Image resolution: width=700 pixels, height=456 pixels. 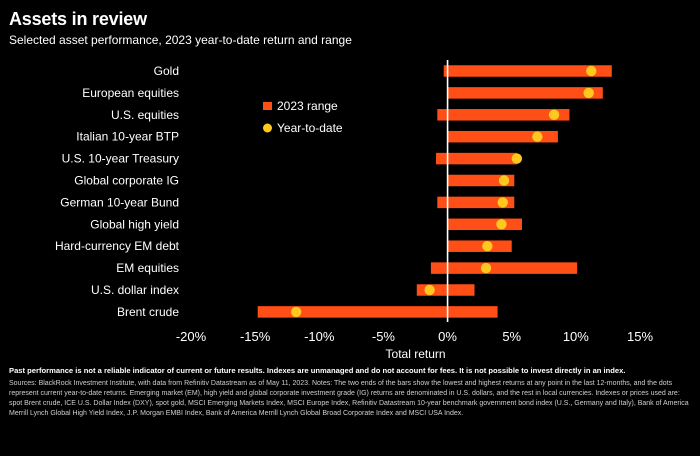 What do you see at coordinates (119, 202) in the screenshot?
I see `category-label: German 10-year Bund` at bounding box center [119, 202].